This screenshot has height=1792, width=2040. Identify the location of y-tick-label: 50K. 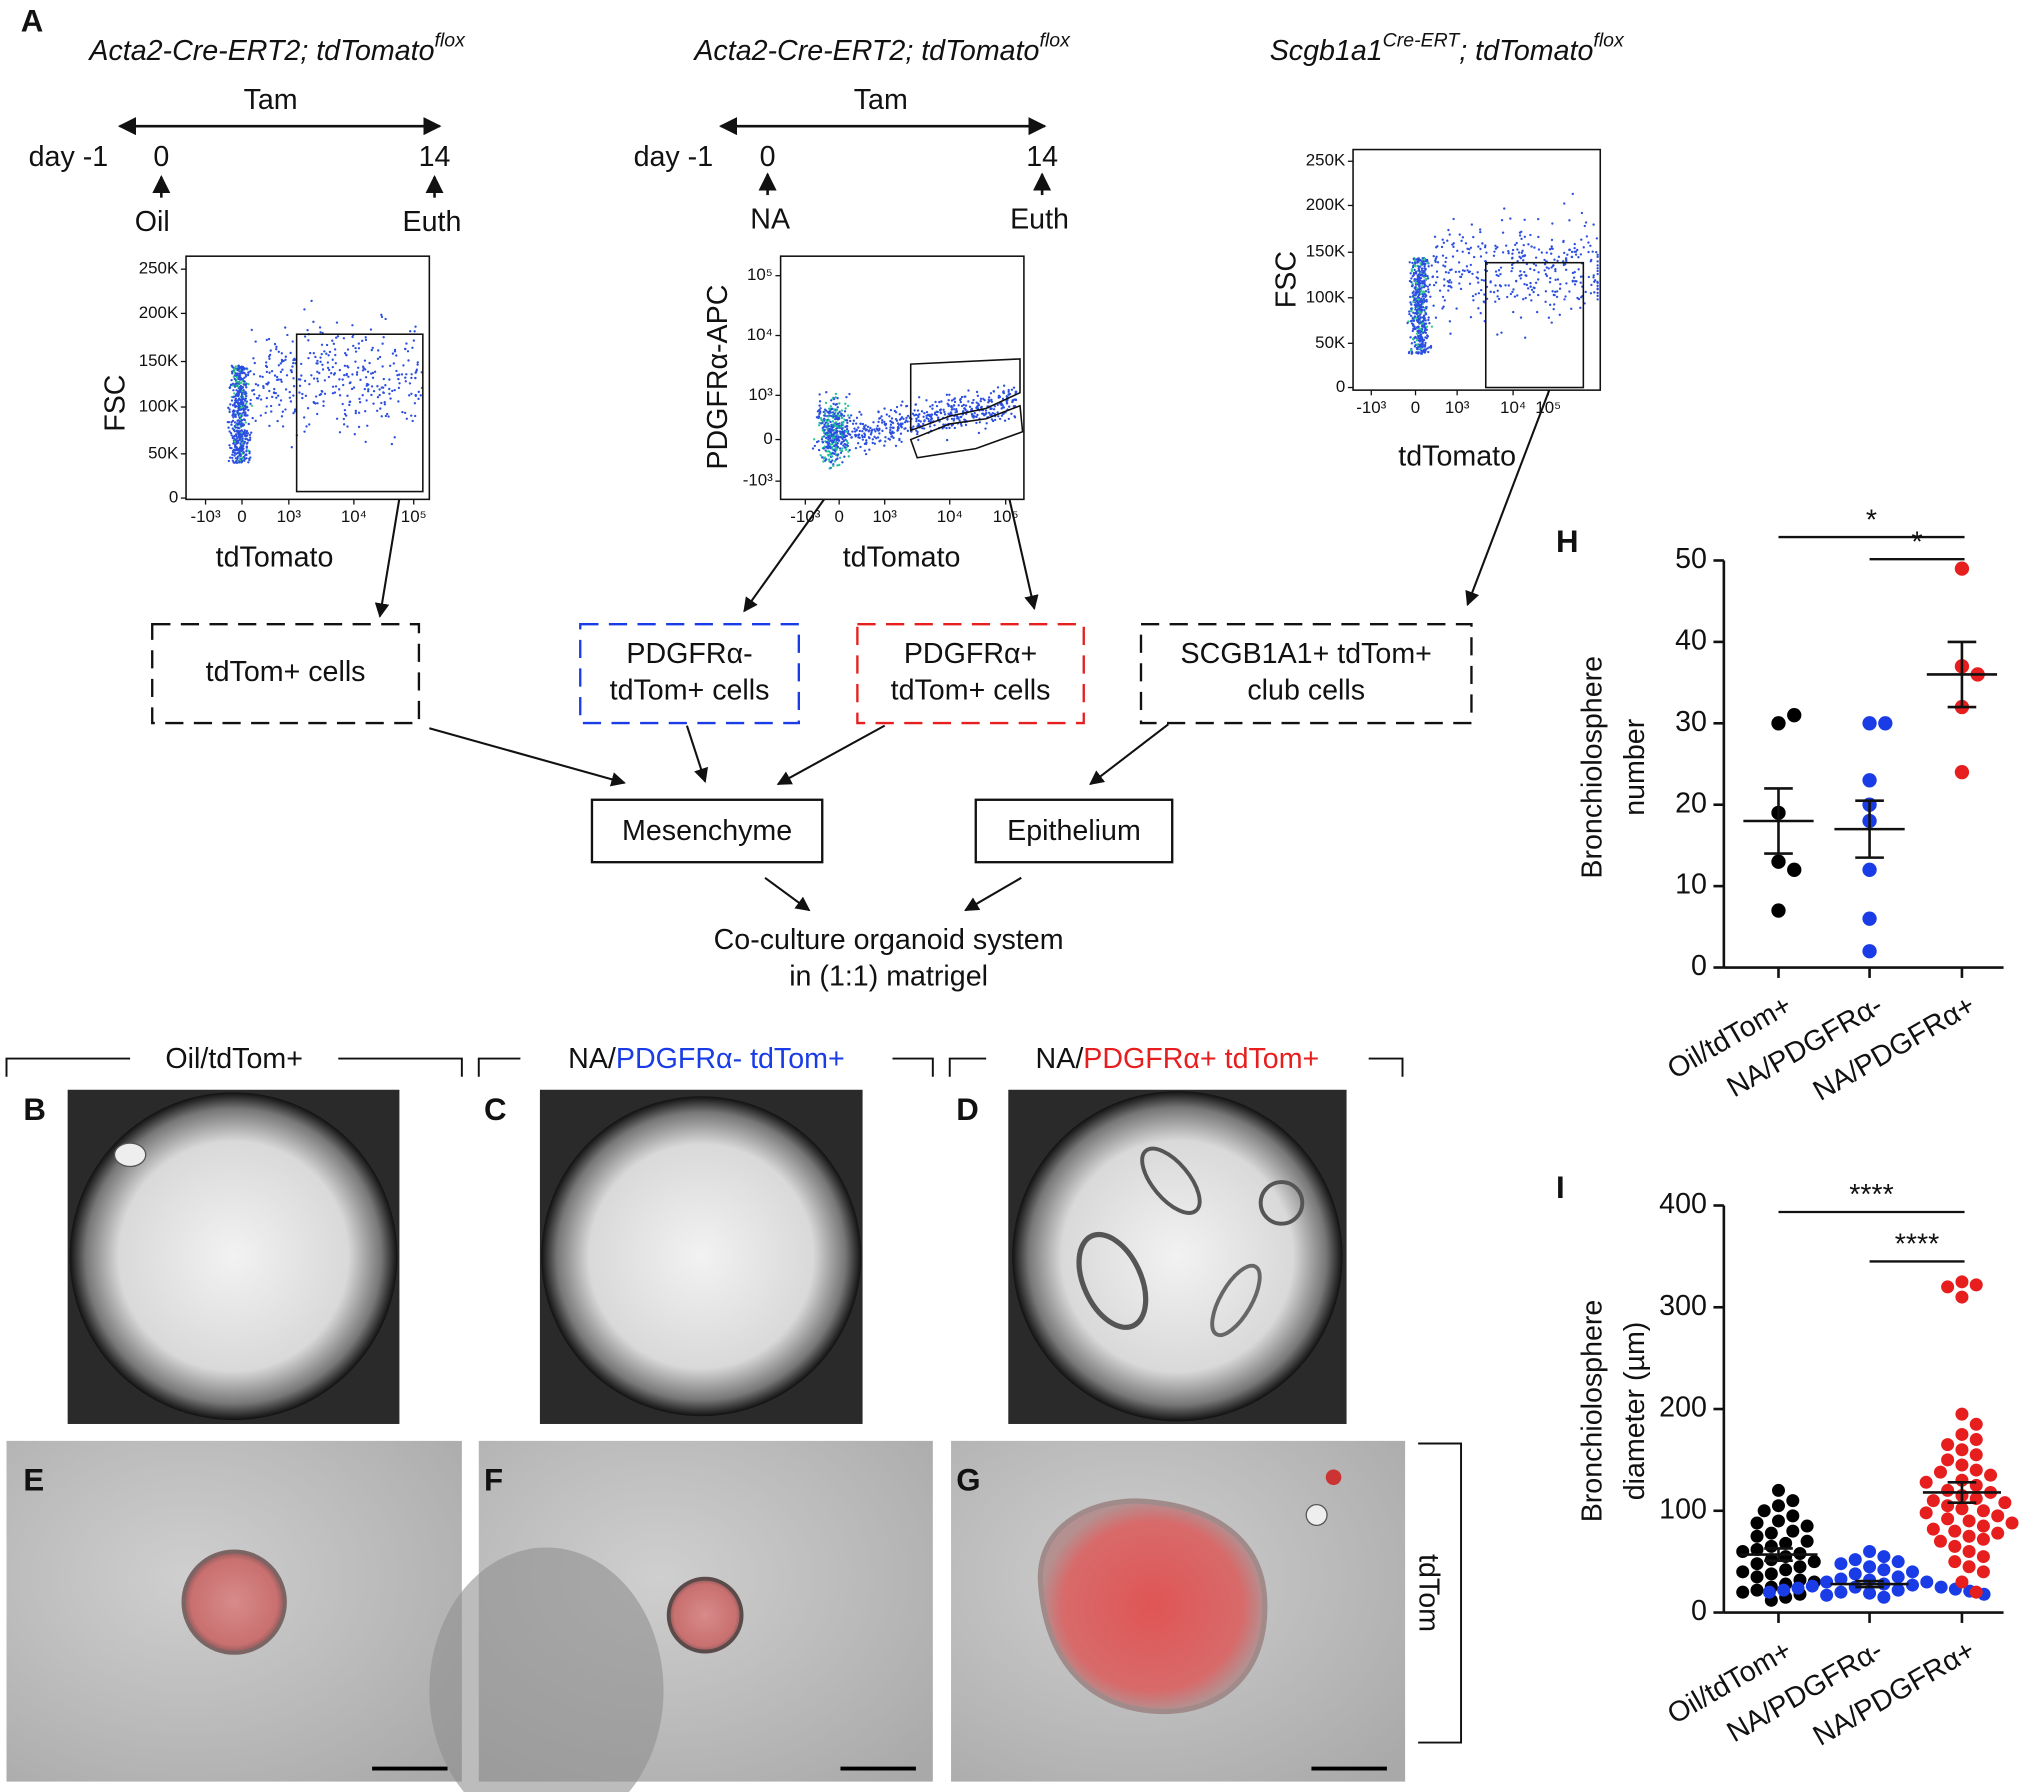
(1330, 342).